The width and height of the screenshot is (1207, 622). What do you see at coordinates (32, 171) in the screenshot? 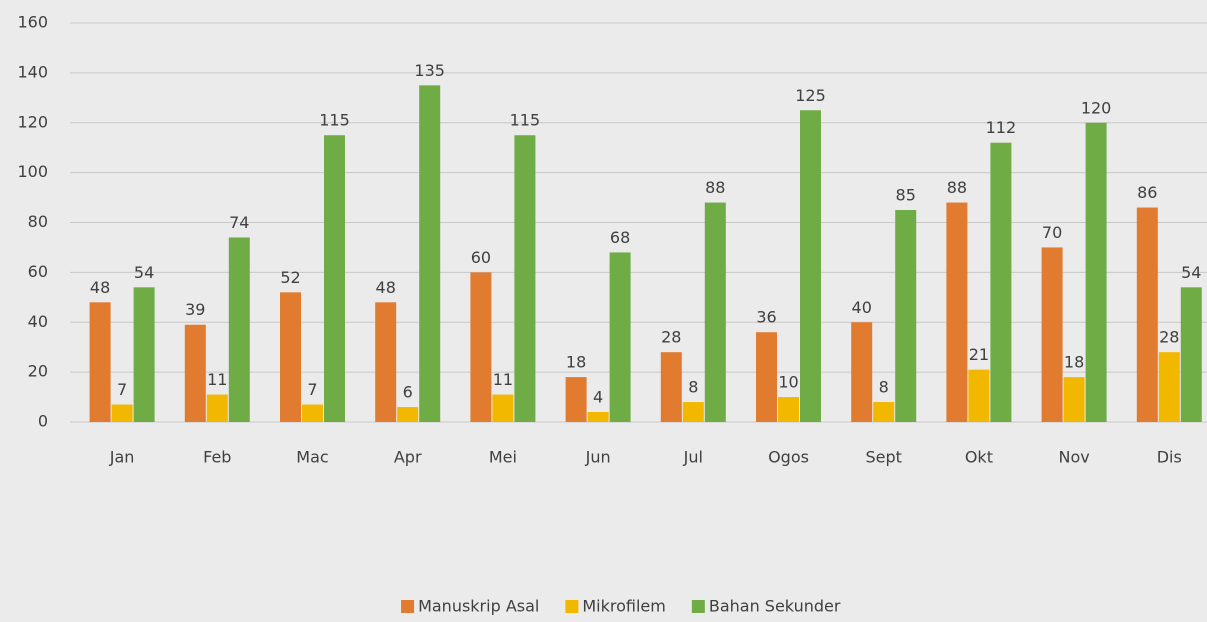
I see `y-tick-label: 100` at bounding box center [32, 171].